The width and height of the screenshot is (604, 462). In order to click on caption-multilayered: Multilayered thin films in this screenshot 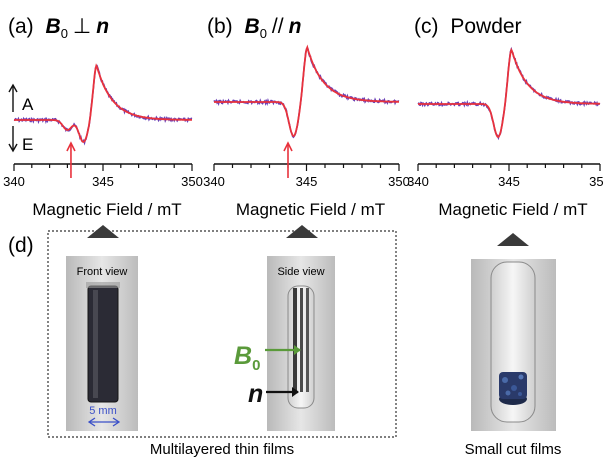, I will do `click(222, 449)`.